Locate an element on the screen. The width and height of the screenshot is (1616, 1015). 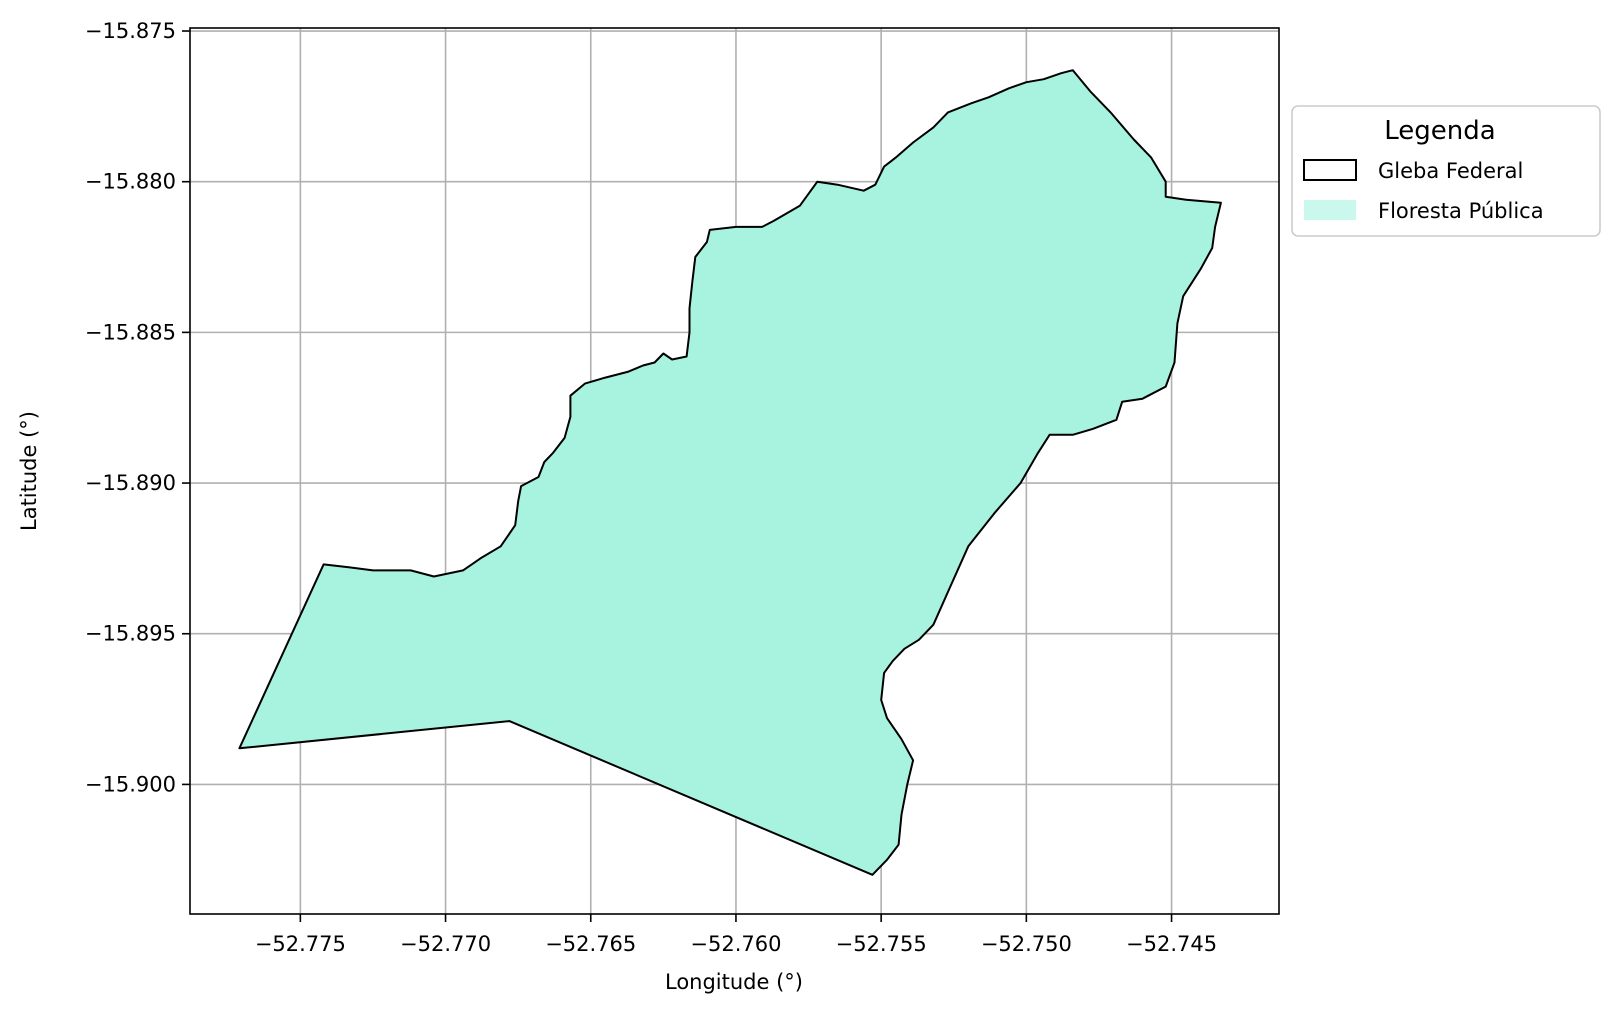
y-tick-label: −15.885 is located at coordinates (130, 332).